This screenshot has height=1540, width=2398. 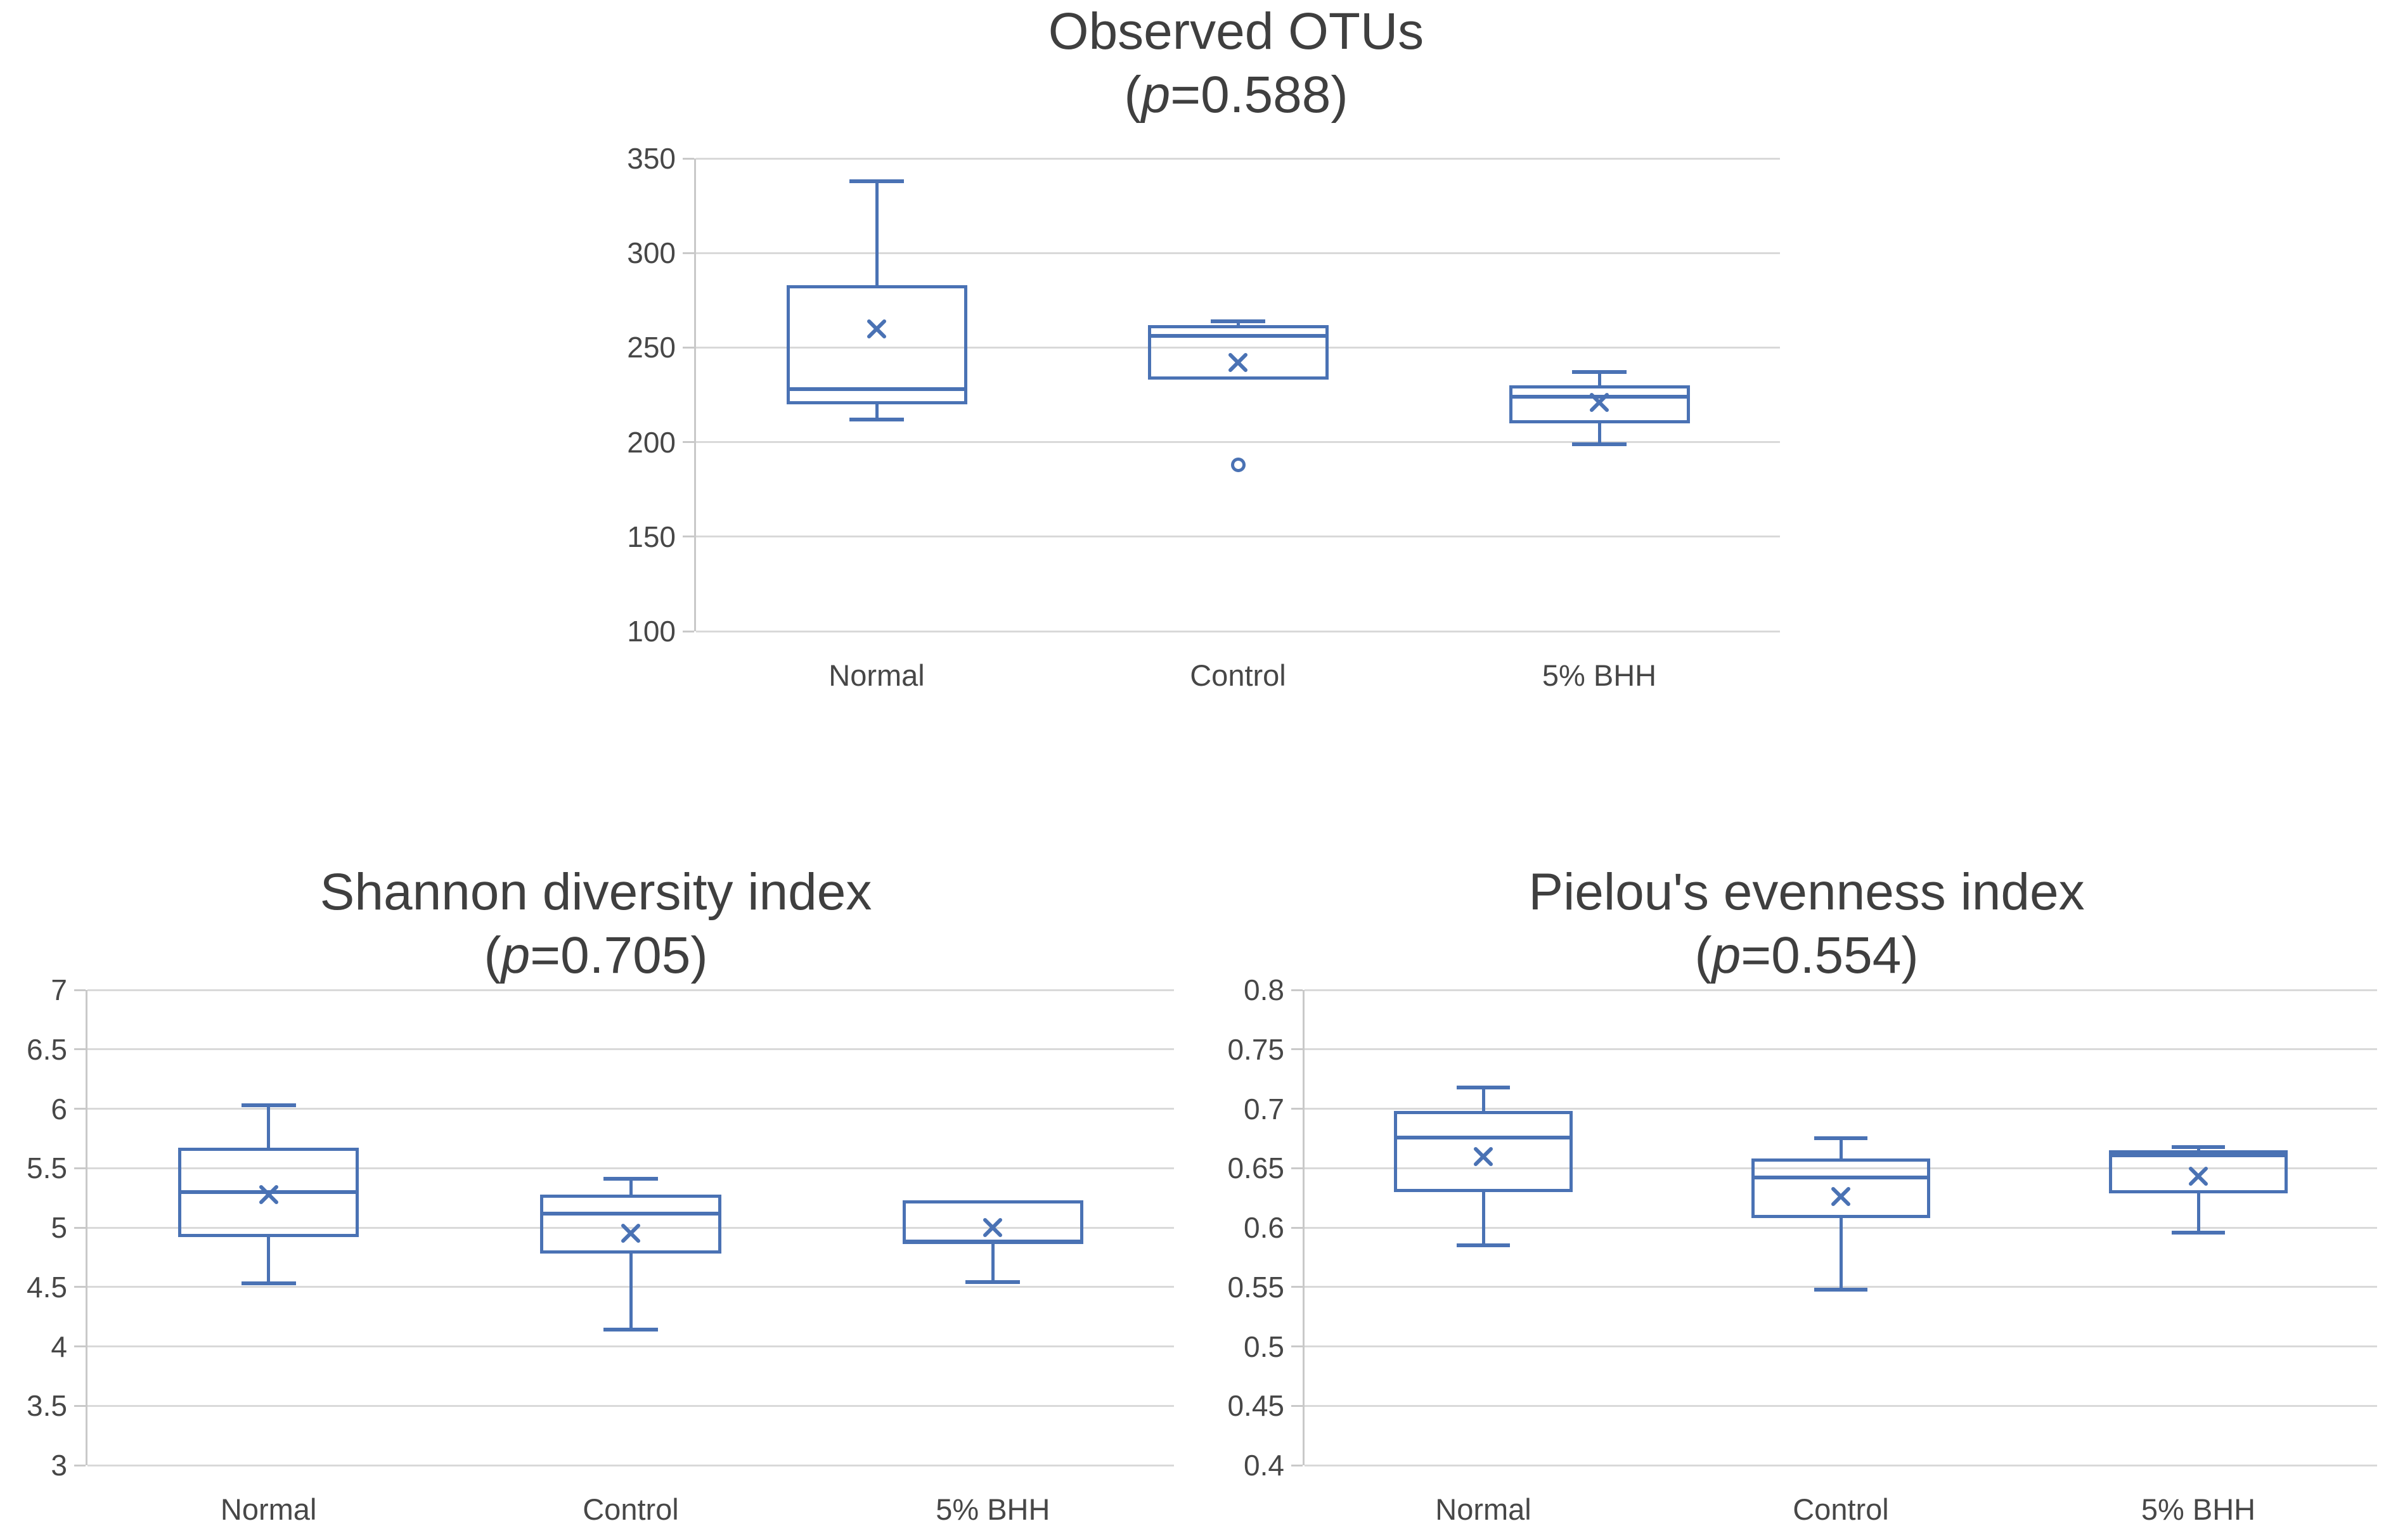 What do you see at coordinates (652, 536) in the screenshot?
I see `y-tick-label: 150` at bounding box center [652, 536].